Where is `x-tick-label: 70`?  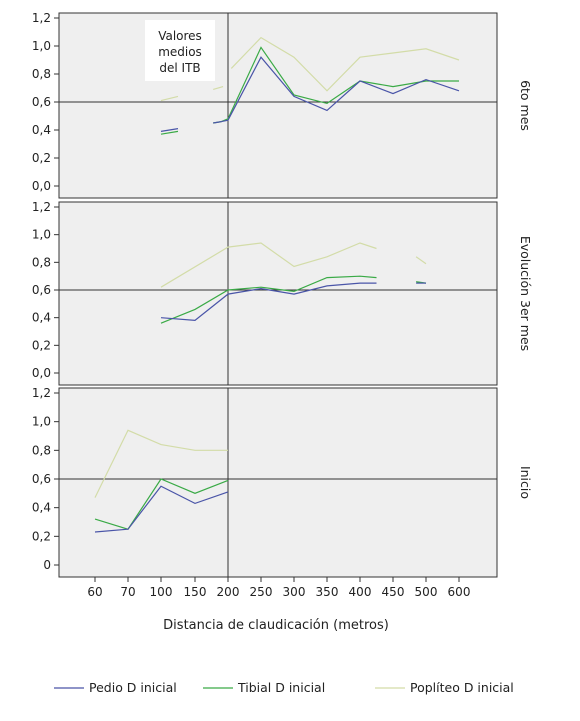
x-tick-label: 70 is located at coordinates (127, 592).